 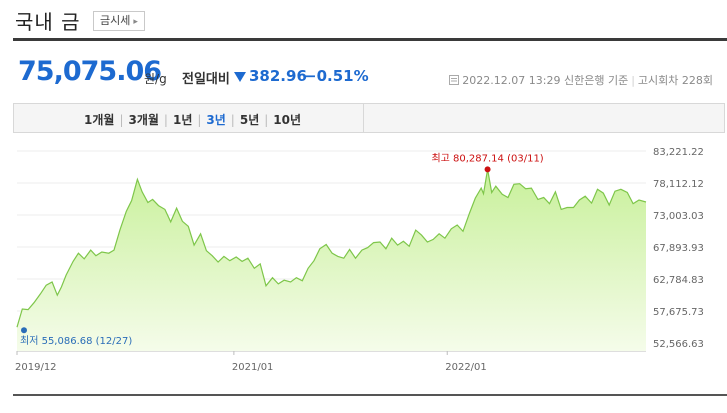 I want to click on meta-datetime: 2022.12.07 13:29, so click(x=511, y=80).